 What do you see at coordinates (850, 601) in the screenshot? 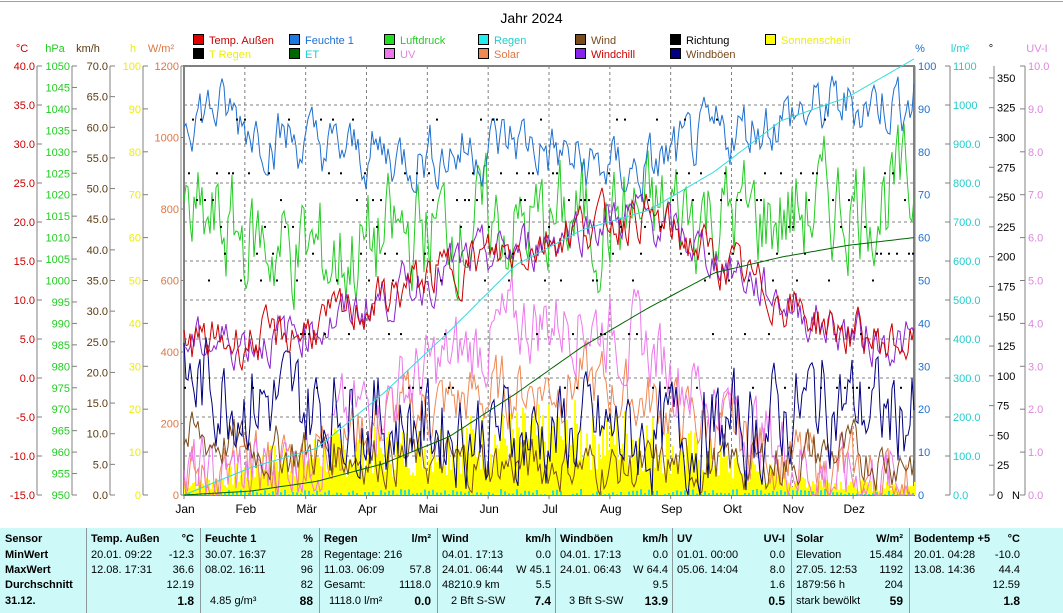
I see `stats-row: stark bewölkt 59` at bounding box center [850, 601].